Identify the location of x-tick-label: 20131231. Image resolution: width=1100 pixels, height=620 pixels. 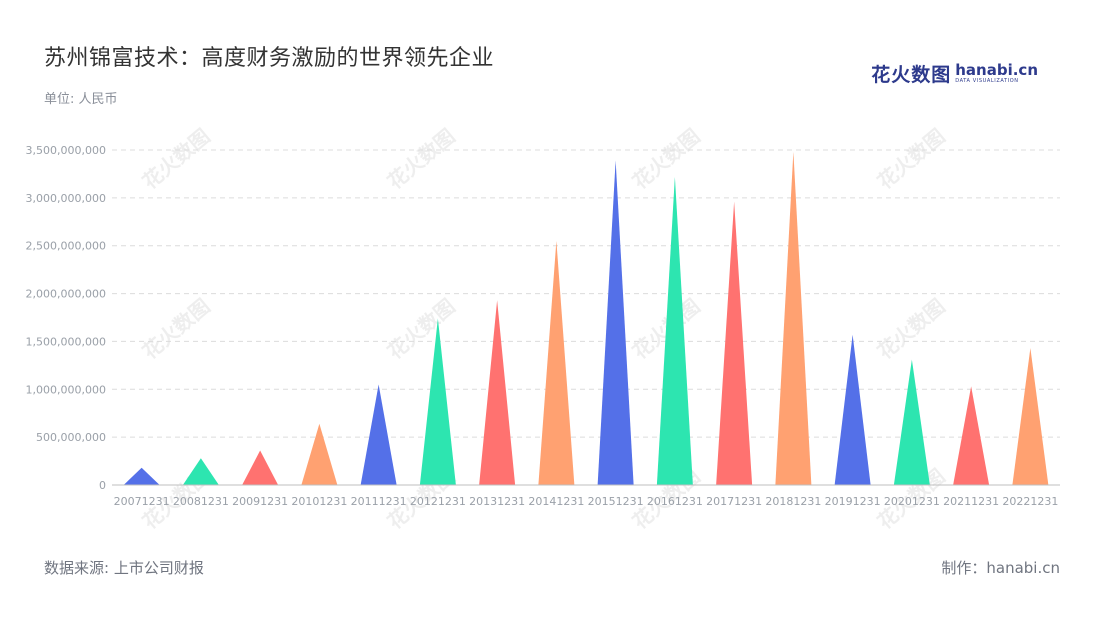
(497, 501).